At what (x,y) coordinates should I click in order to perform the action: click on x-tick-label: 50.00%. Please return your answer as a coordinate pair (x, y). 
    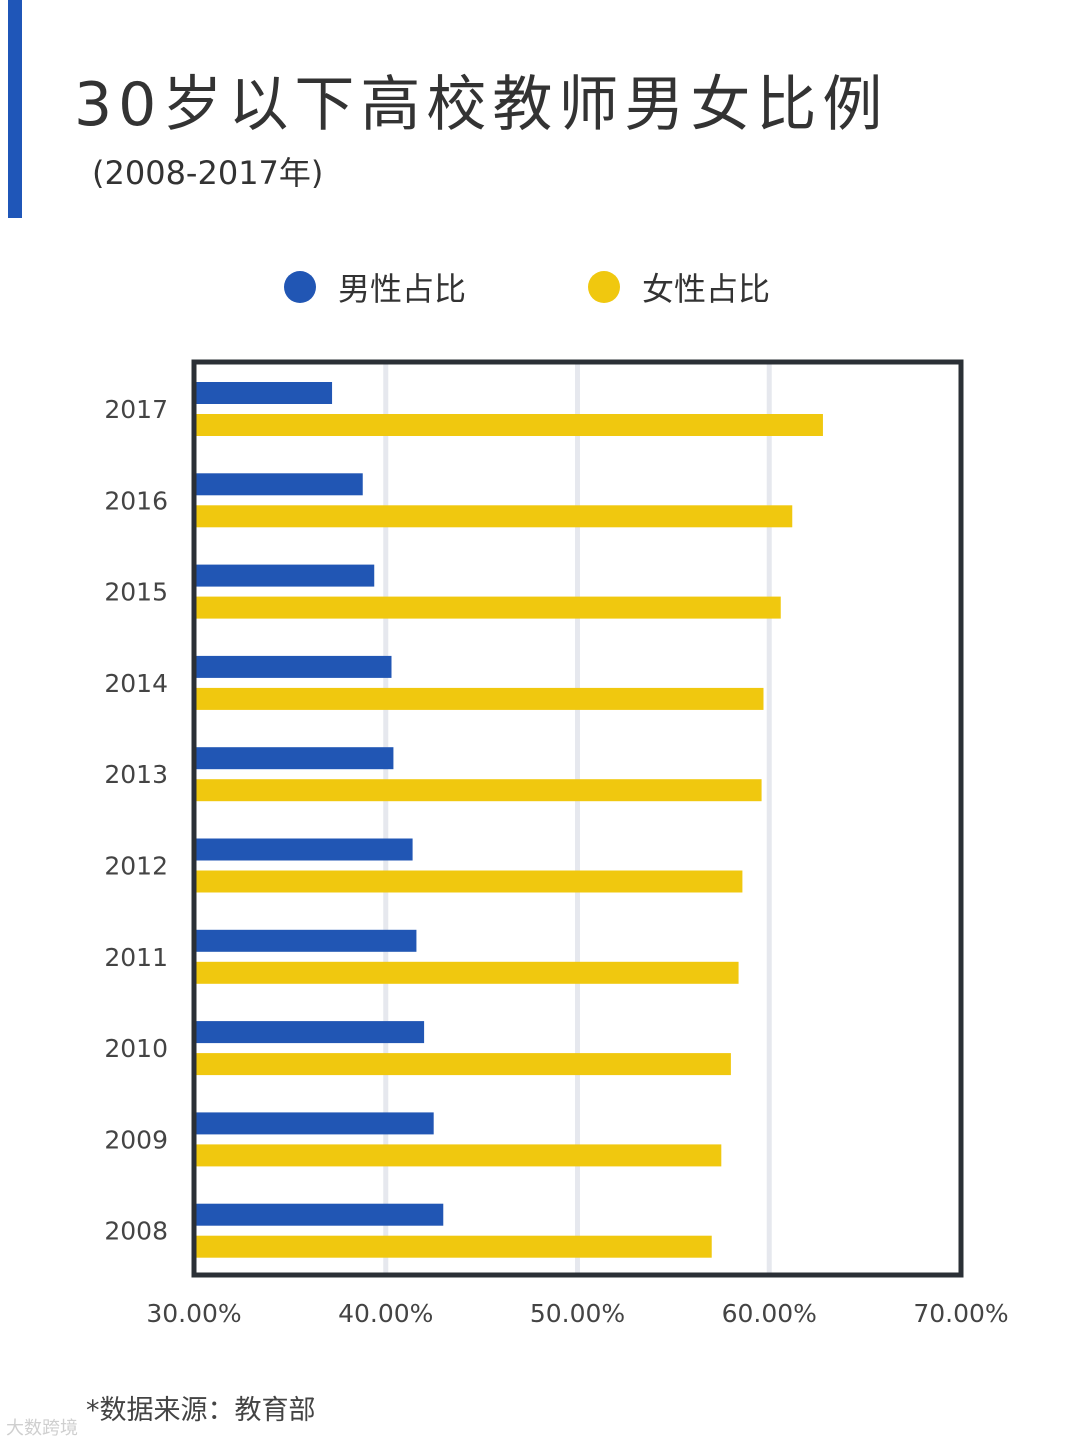
    Looking at the image, I should click on (577, 1313).